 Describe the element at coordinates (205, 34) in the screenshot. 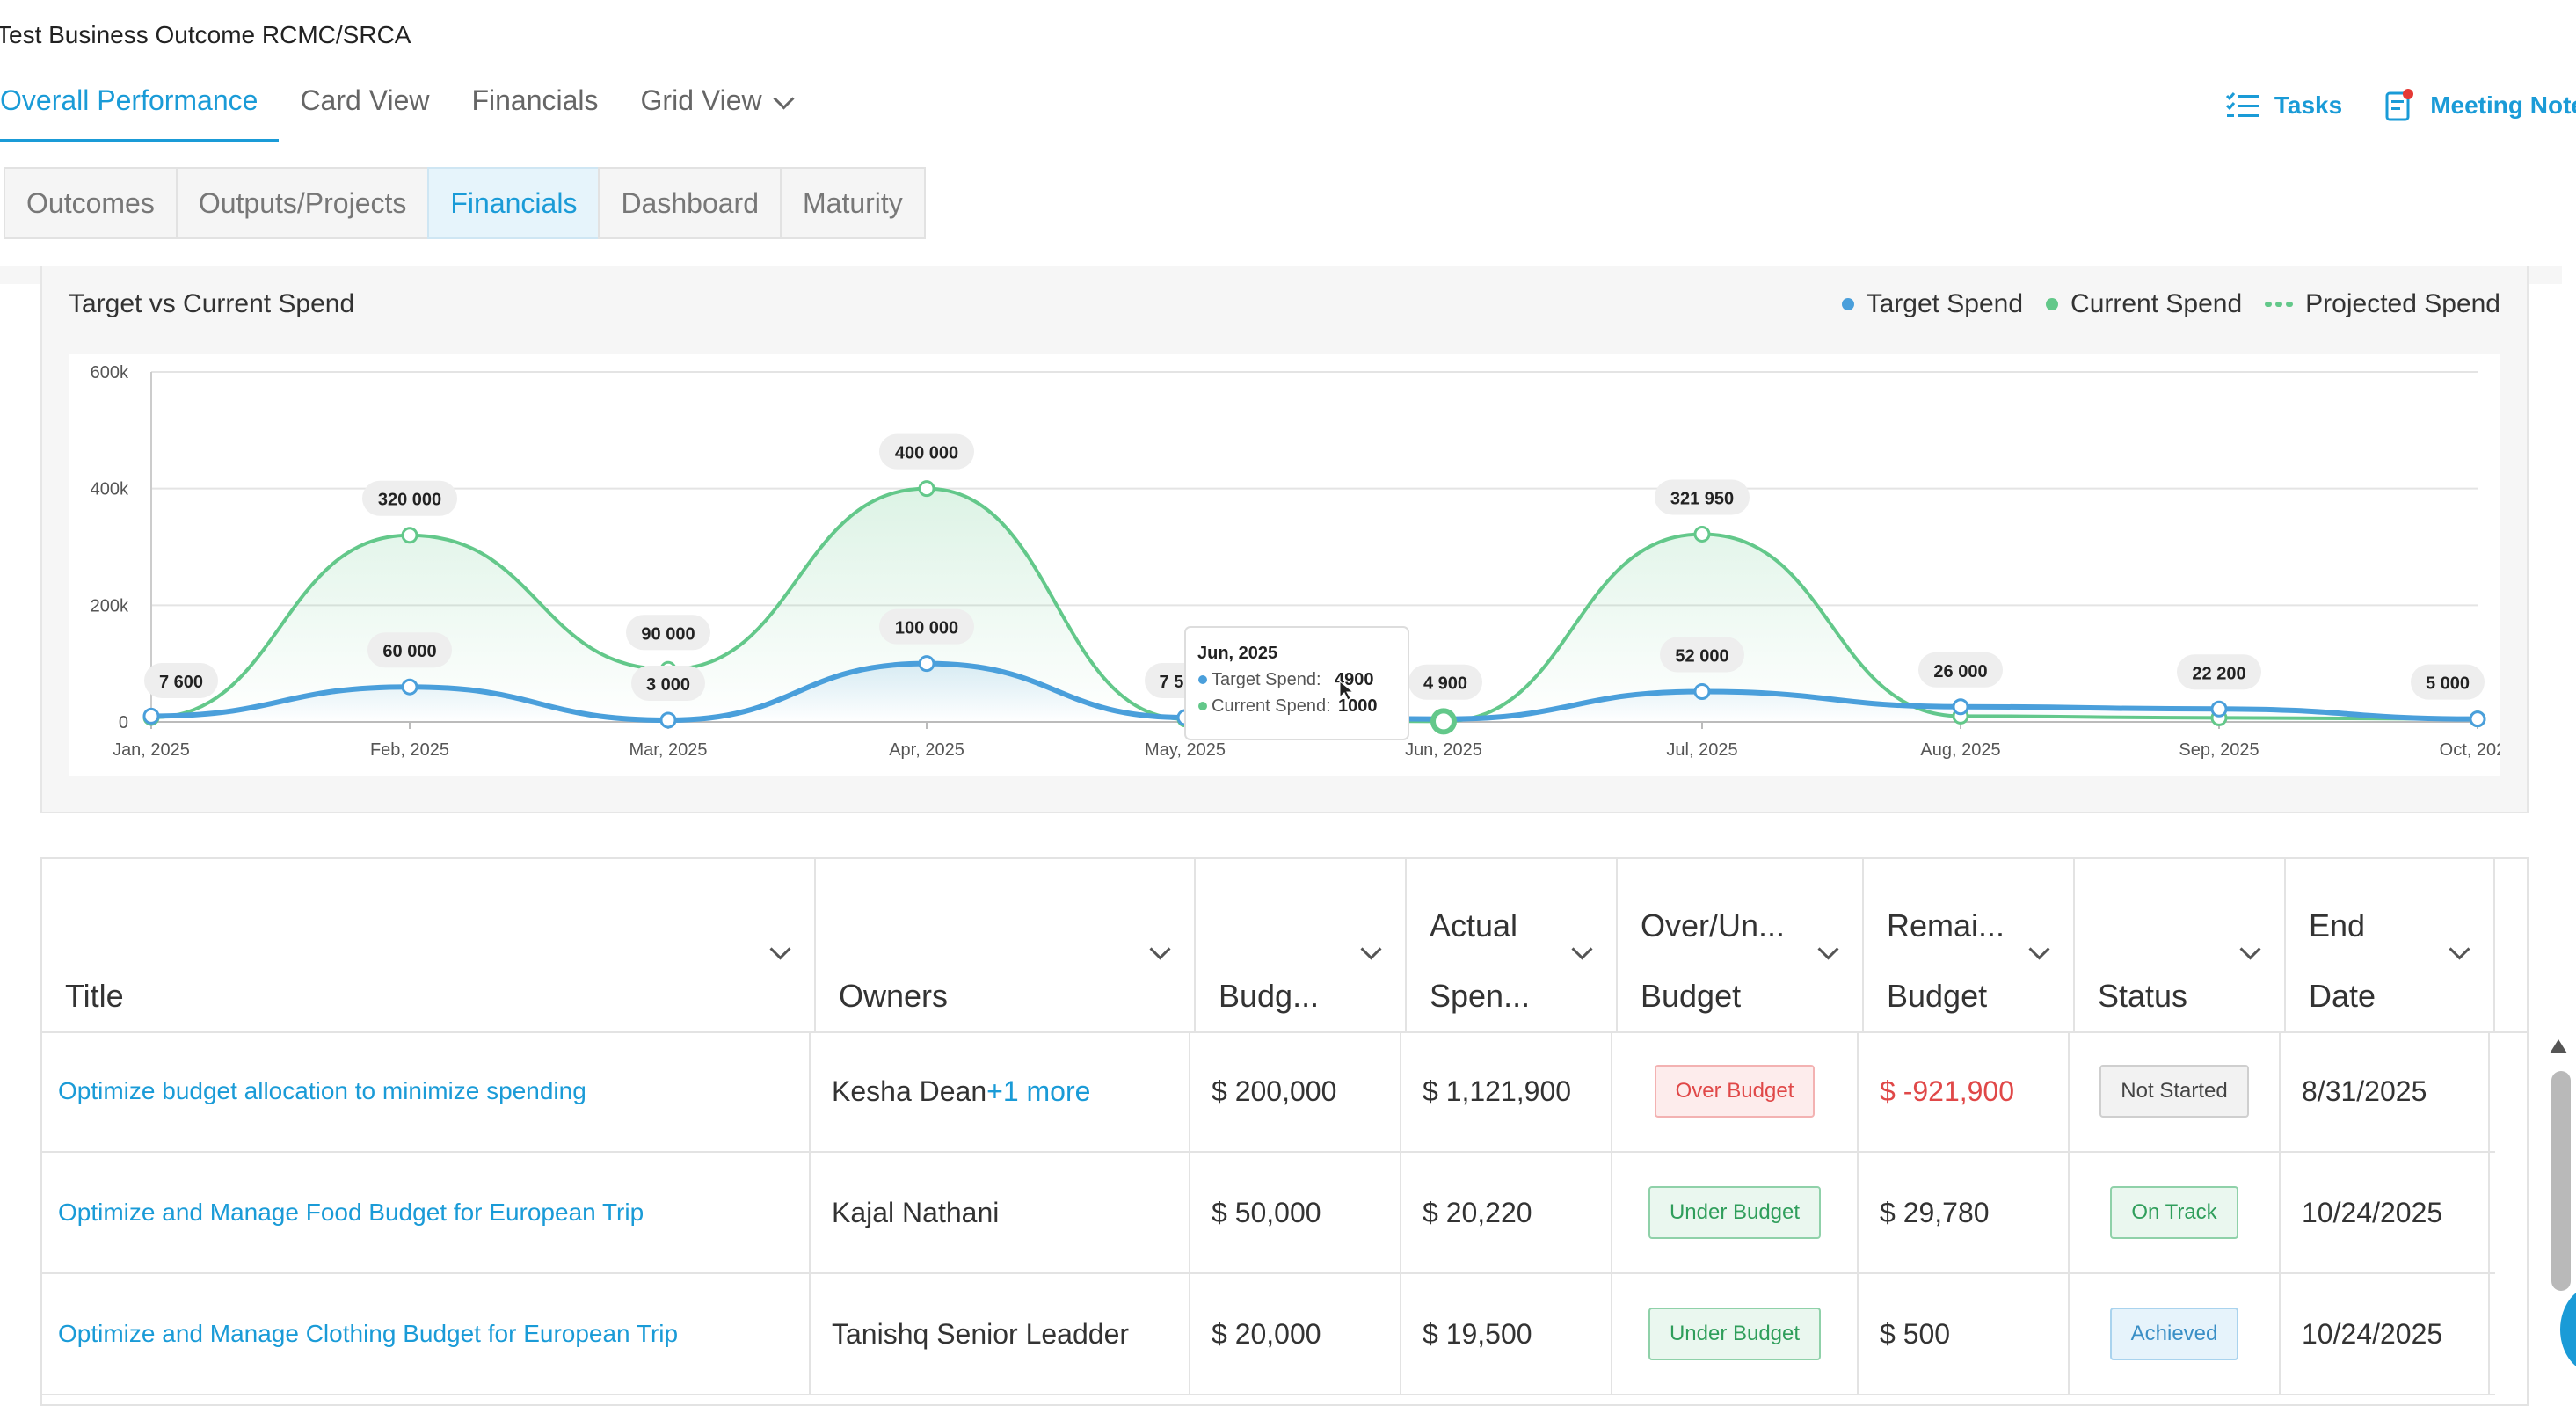

I see `page-title: Test Business Outcome RCMC/SRCA` at that location.